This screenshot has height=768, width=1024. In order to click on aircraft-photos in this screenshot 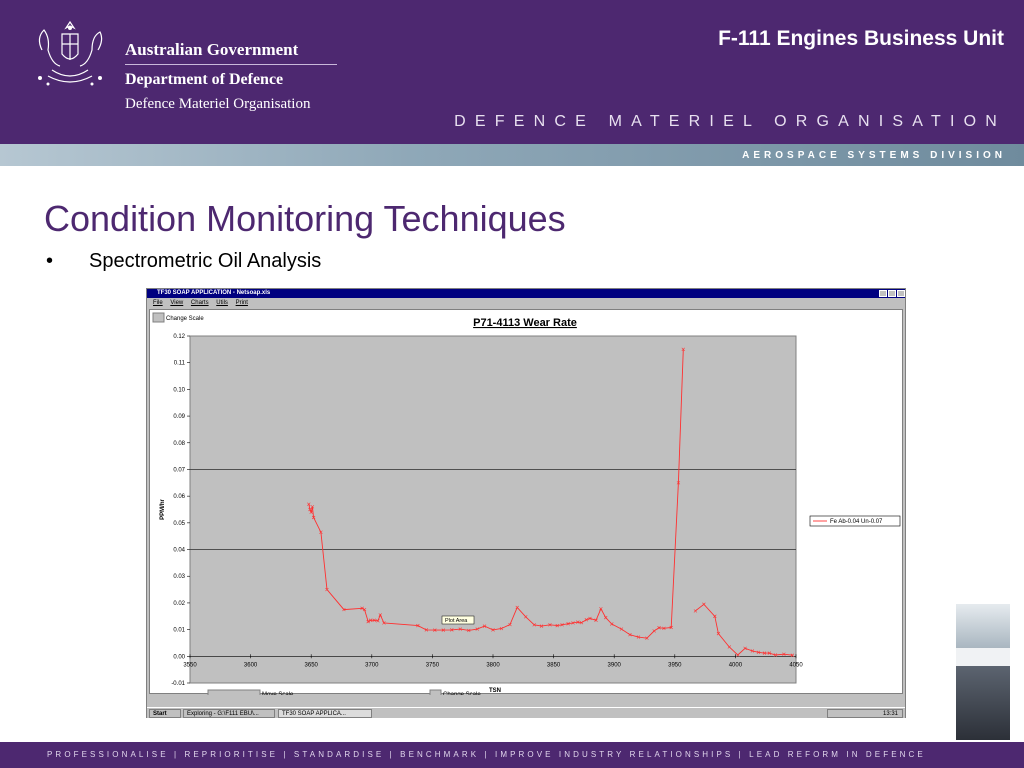, I will do `click(983, 672)`.